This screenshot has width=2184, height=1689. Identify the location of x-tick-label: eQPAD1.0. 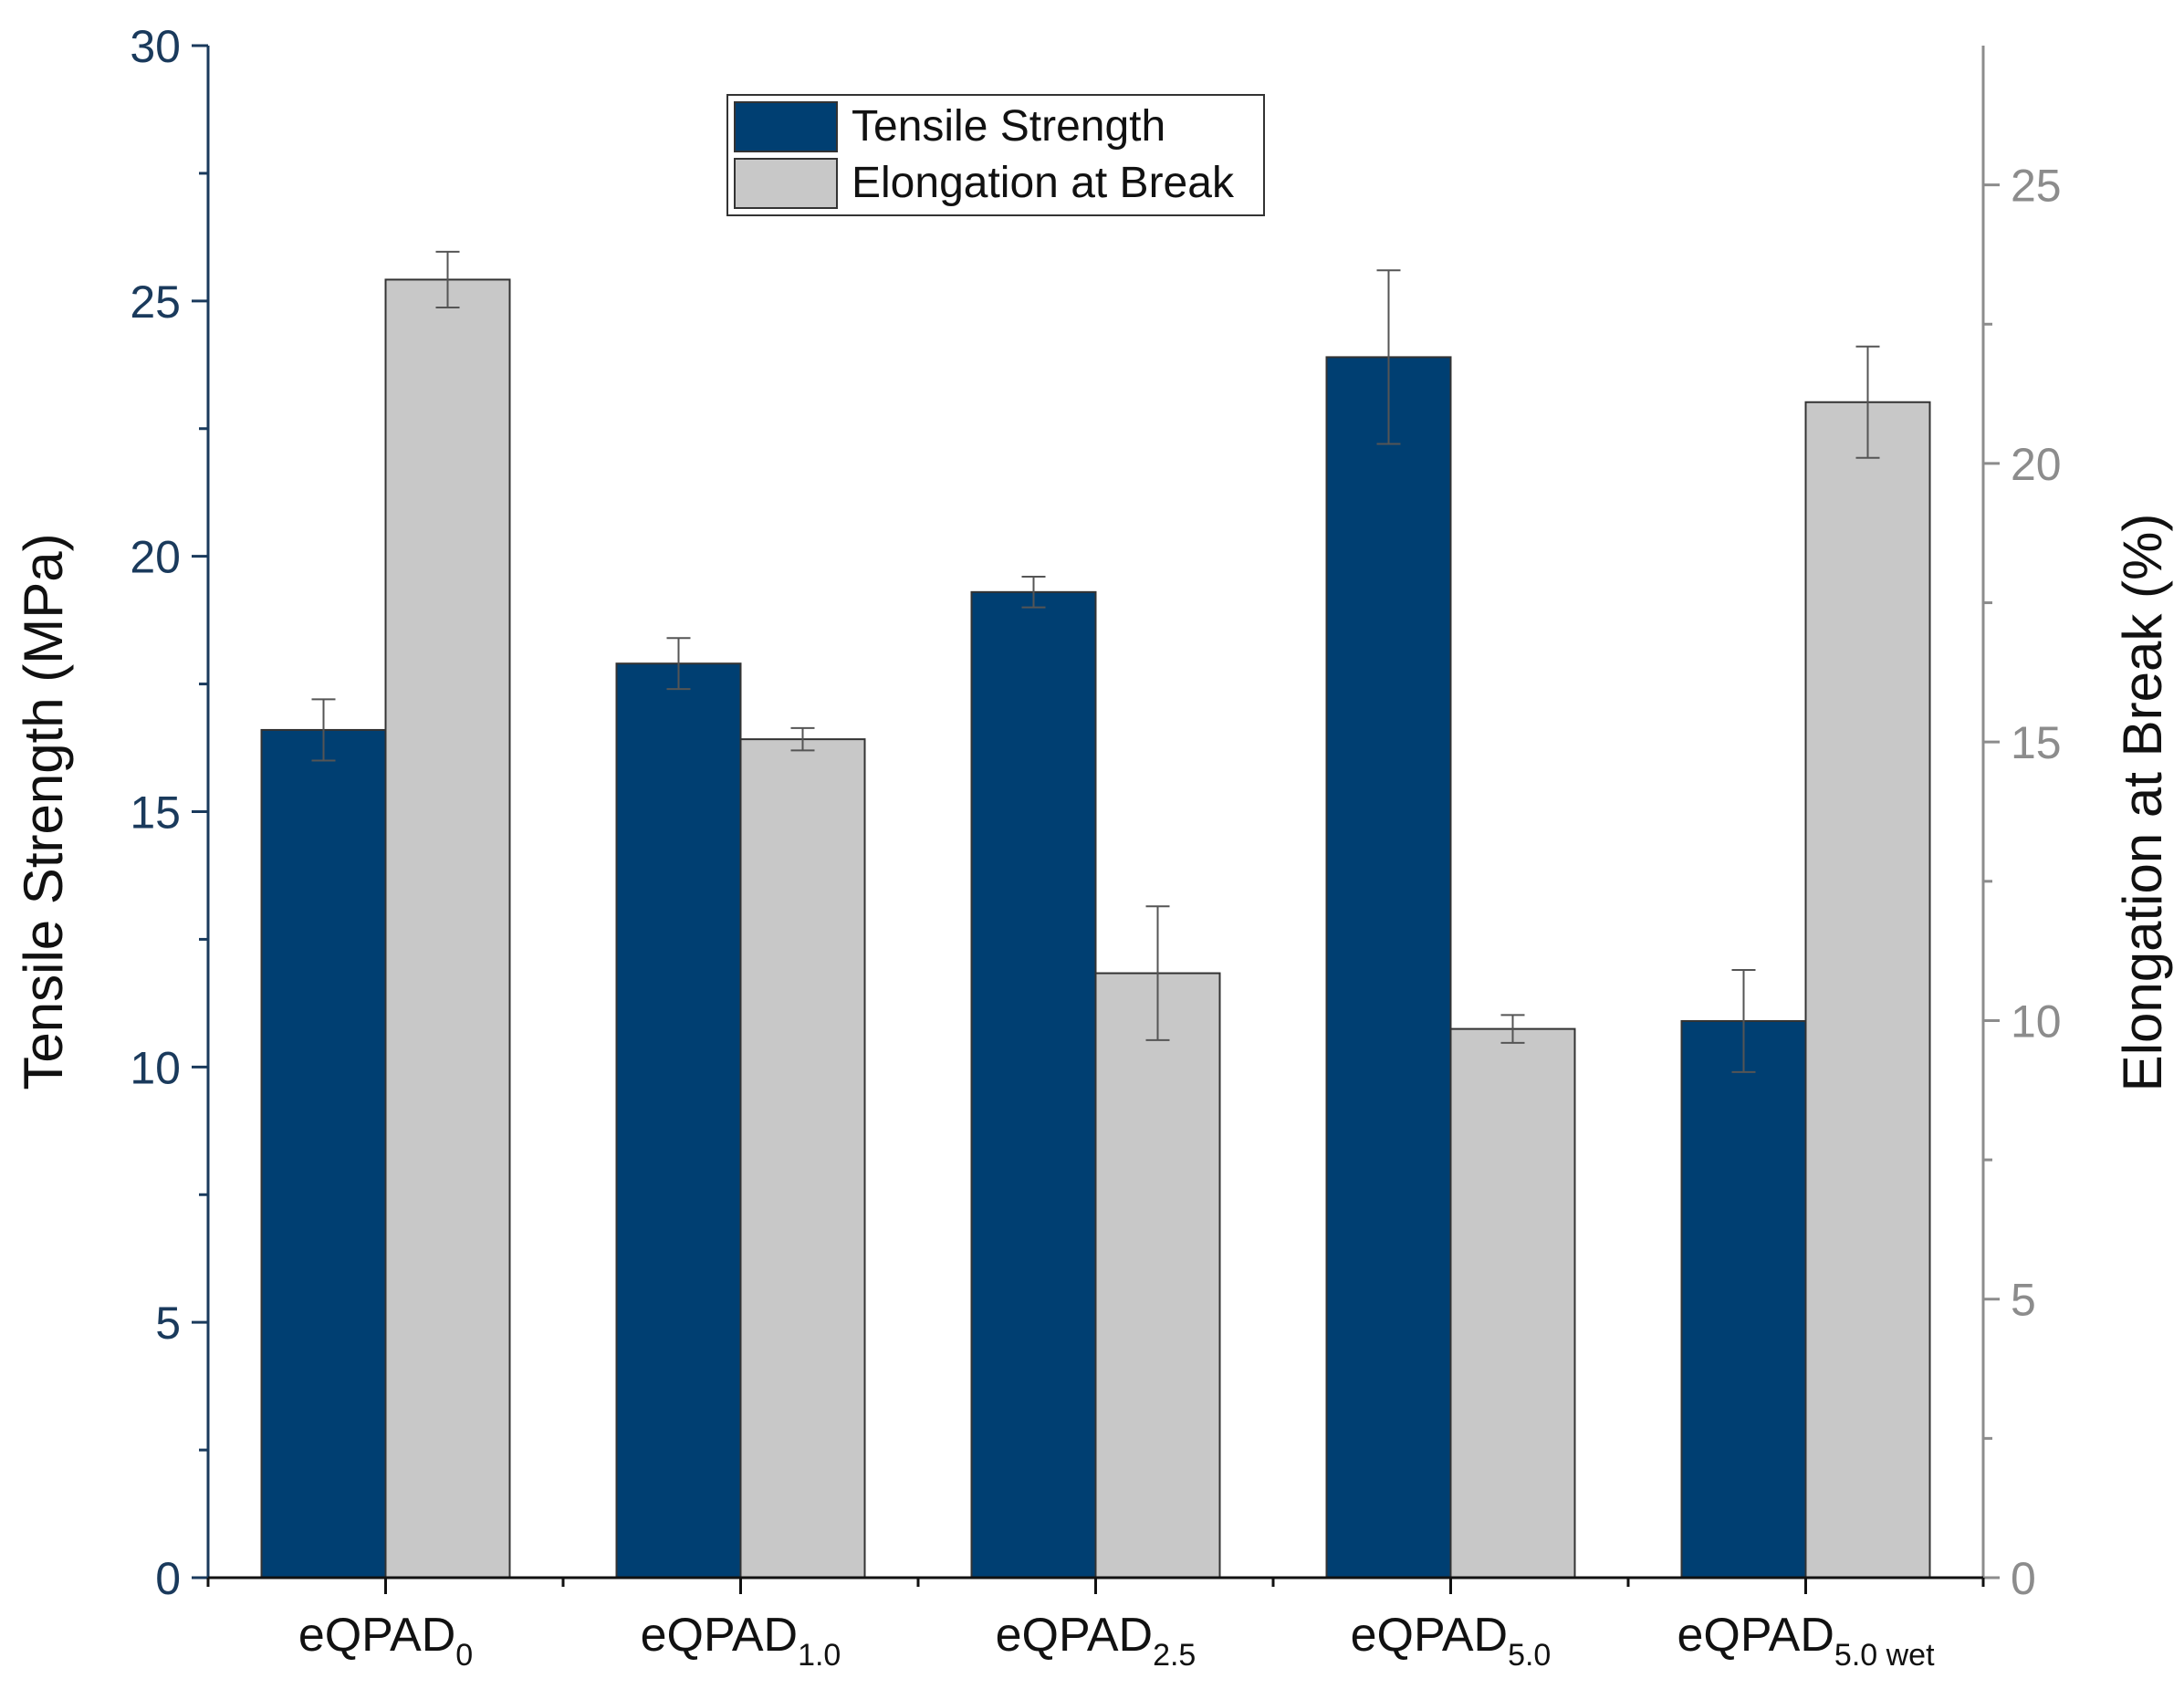
(741, 1641).